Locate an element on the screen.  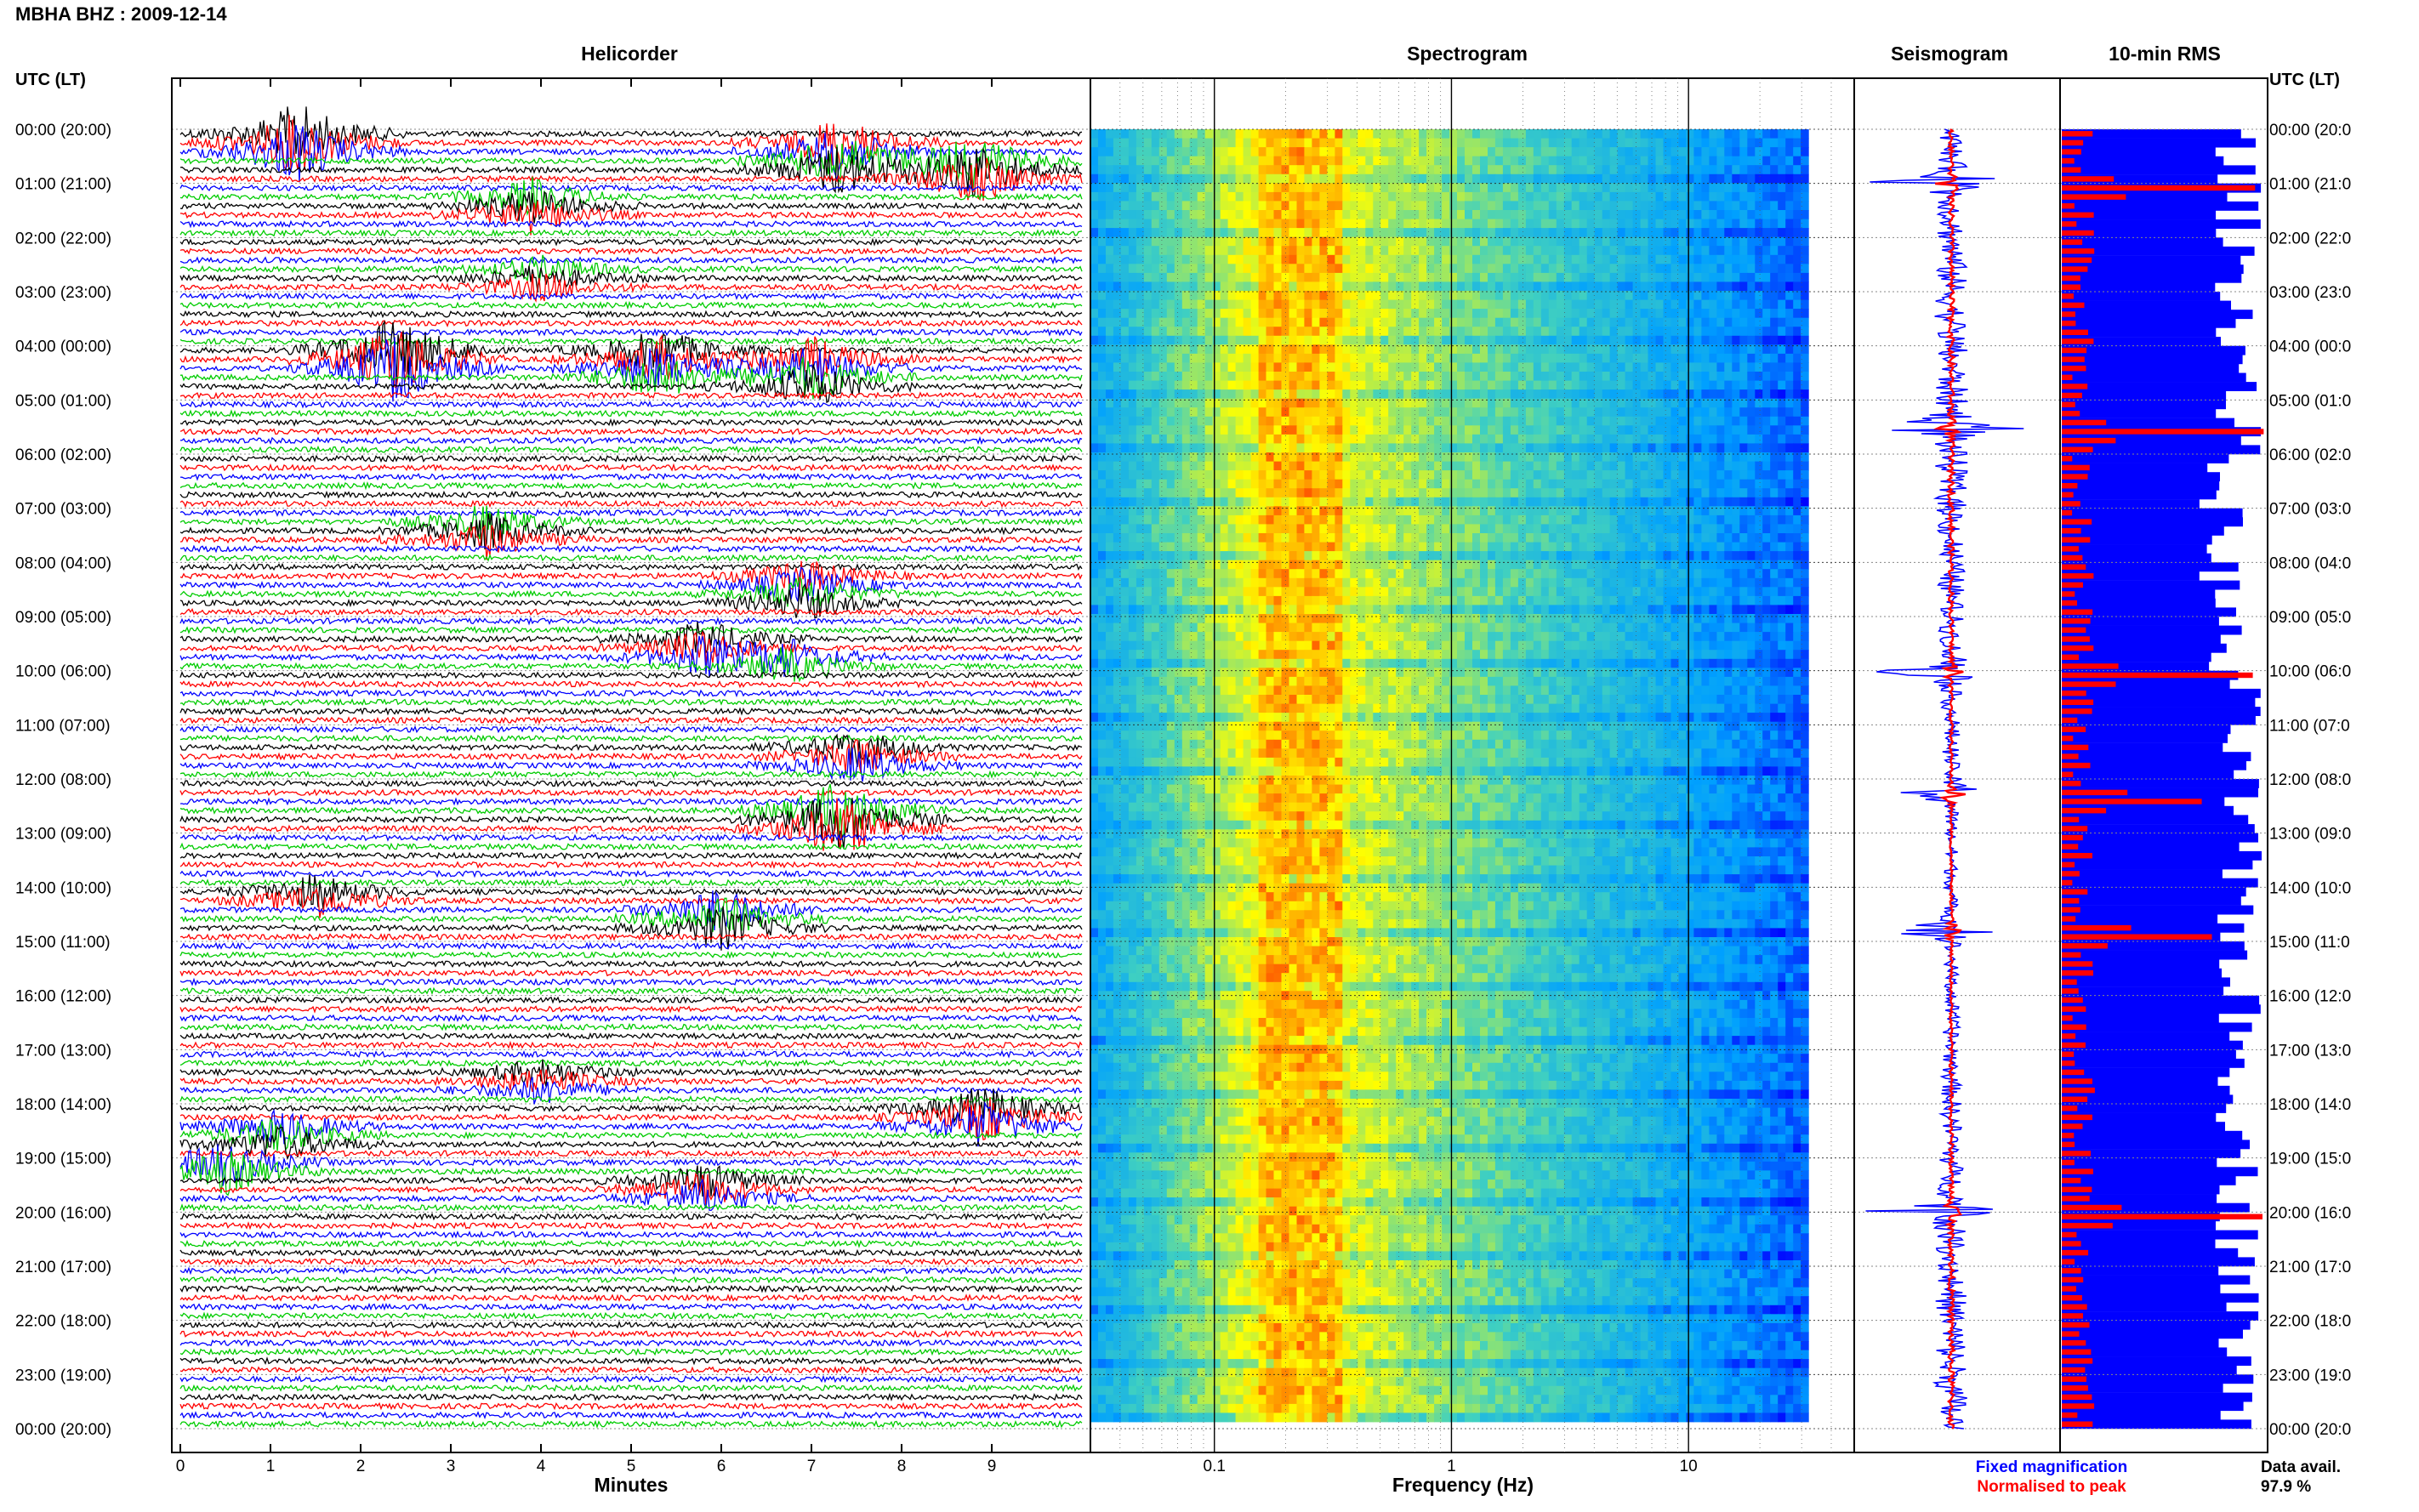
time-label: 05:00 (01:00) is located at coordinates (63, 401).